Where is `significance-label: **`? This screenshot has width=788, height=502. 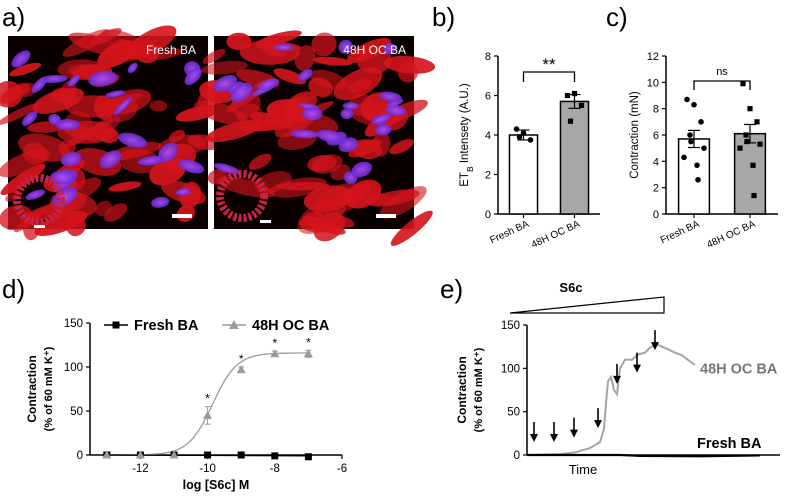 significance-label: ** is located at coordinates (549, 64).